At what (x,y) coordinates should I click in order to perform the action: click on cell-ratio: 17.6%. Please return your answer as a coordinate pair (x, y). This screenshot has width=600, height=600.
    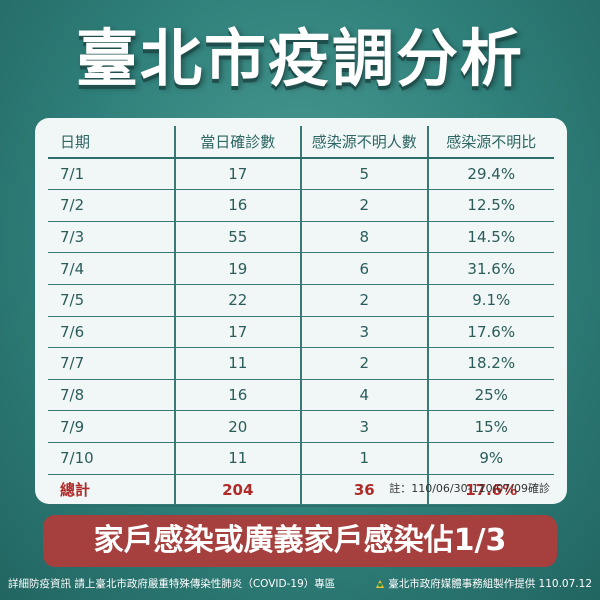
    Looking at the image, I should click on (490, 332).